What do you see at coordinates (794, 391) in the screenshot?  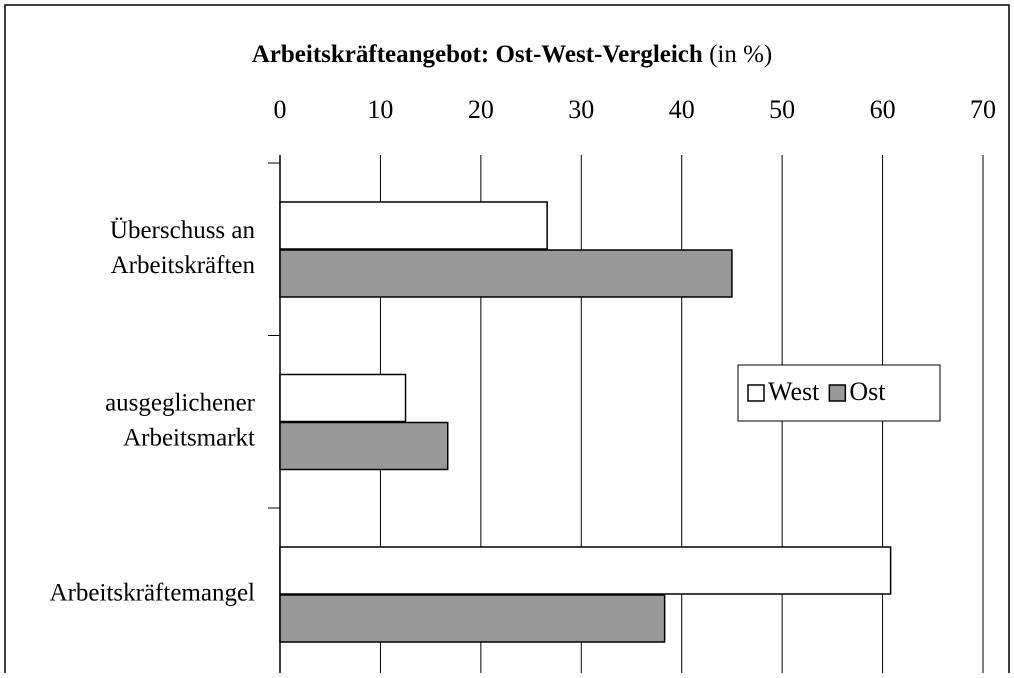 I see `legend-label: West` at bounding box center [794, 391].